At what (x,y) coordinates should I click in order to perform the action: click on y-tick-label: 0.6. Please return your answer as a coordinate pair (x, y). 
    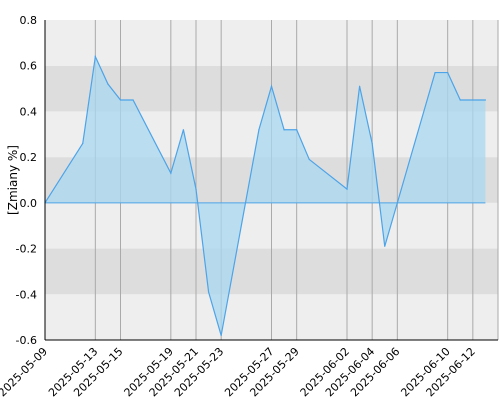
    Looking at the image, I should click on (29, 66).